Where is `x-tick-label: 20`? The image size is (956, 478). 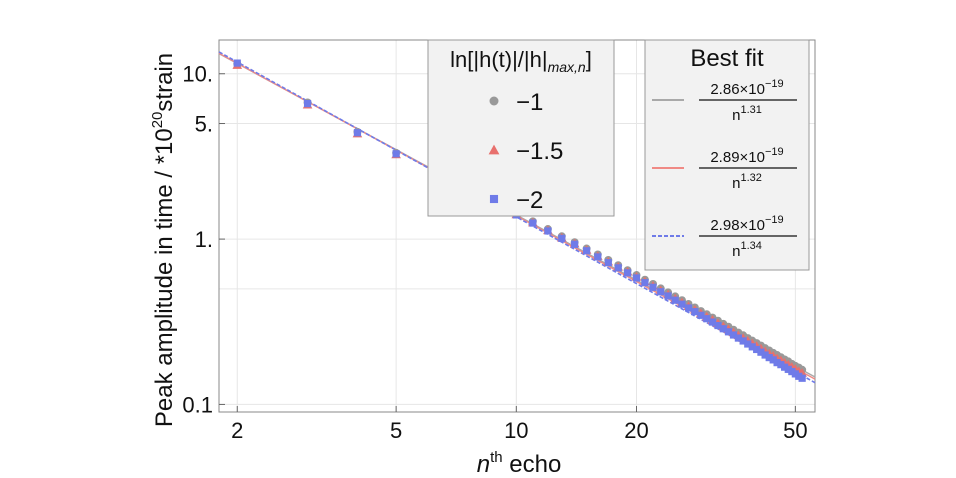 x-tick-label: 20 is located at coordinates (636, 430).